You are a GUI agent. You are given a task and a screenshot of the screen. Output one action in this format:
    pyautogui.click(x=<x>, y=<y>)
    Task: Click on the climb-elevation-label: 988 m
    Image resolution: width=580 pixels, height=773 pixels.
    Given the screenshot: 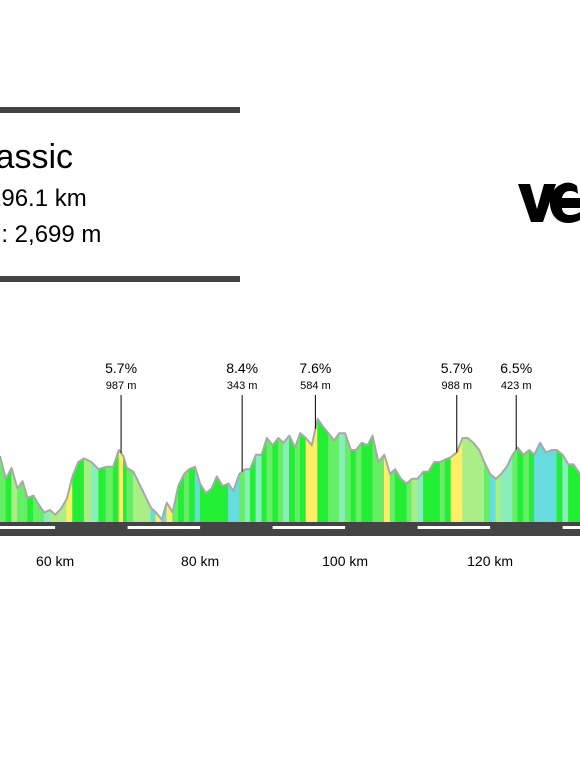 What is the action you would take?
    pyautogui.click(x=456, y=386)
    